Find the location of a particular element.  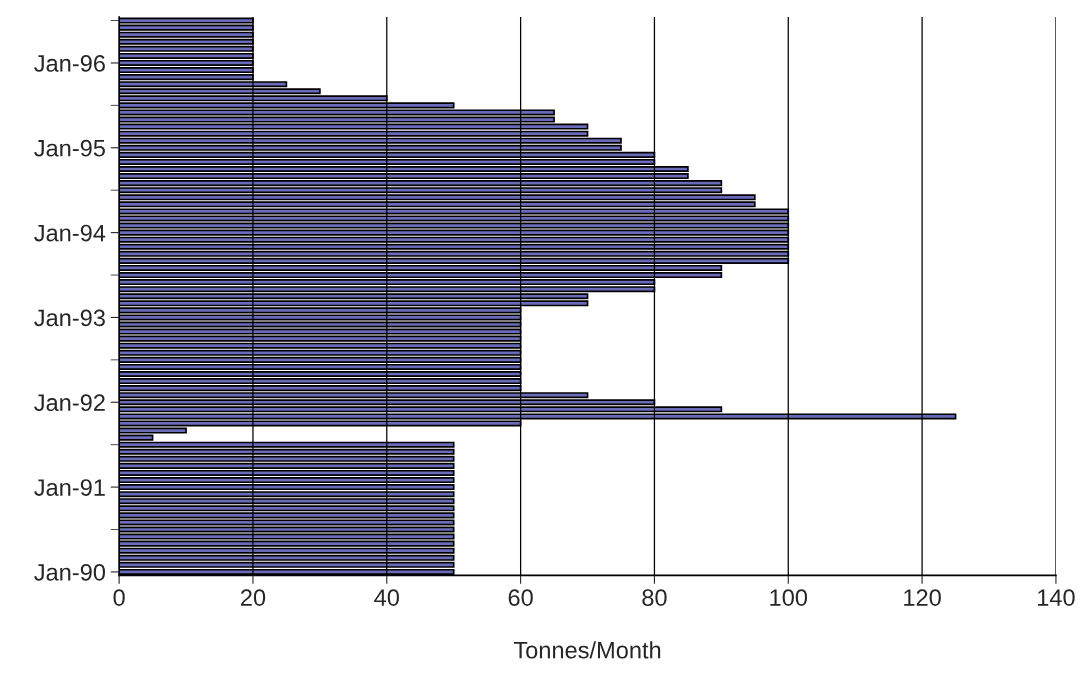

x-tick-label: 100 is located at coordinates (789, 597).